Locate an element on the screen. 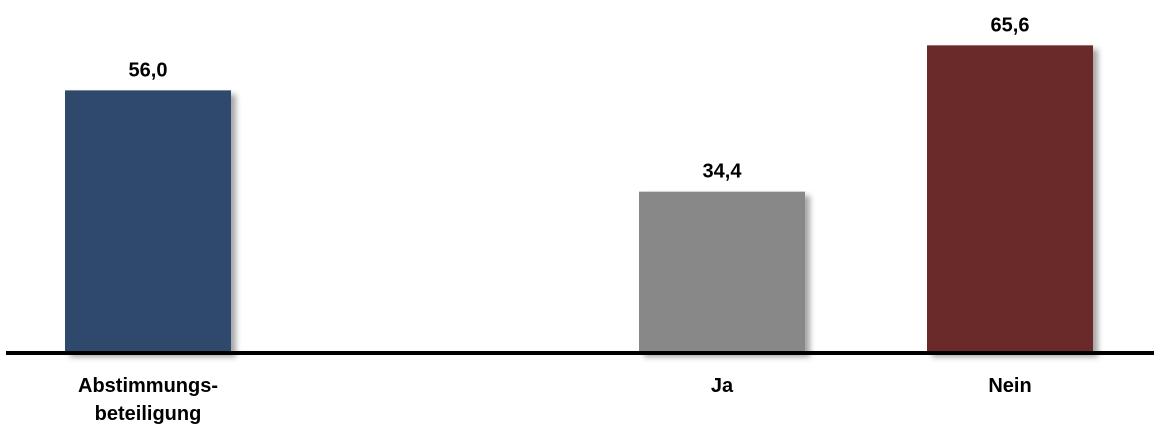 The width and height of the screenshot is (1154, 430). value-label-1: 34,4 is located at coordinates (723, 172).